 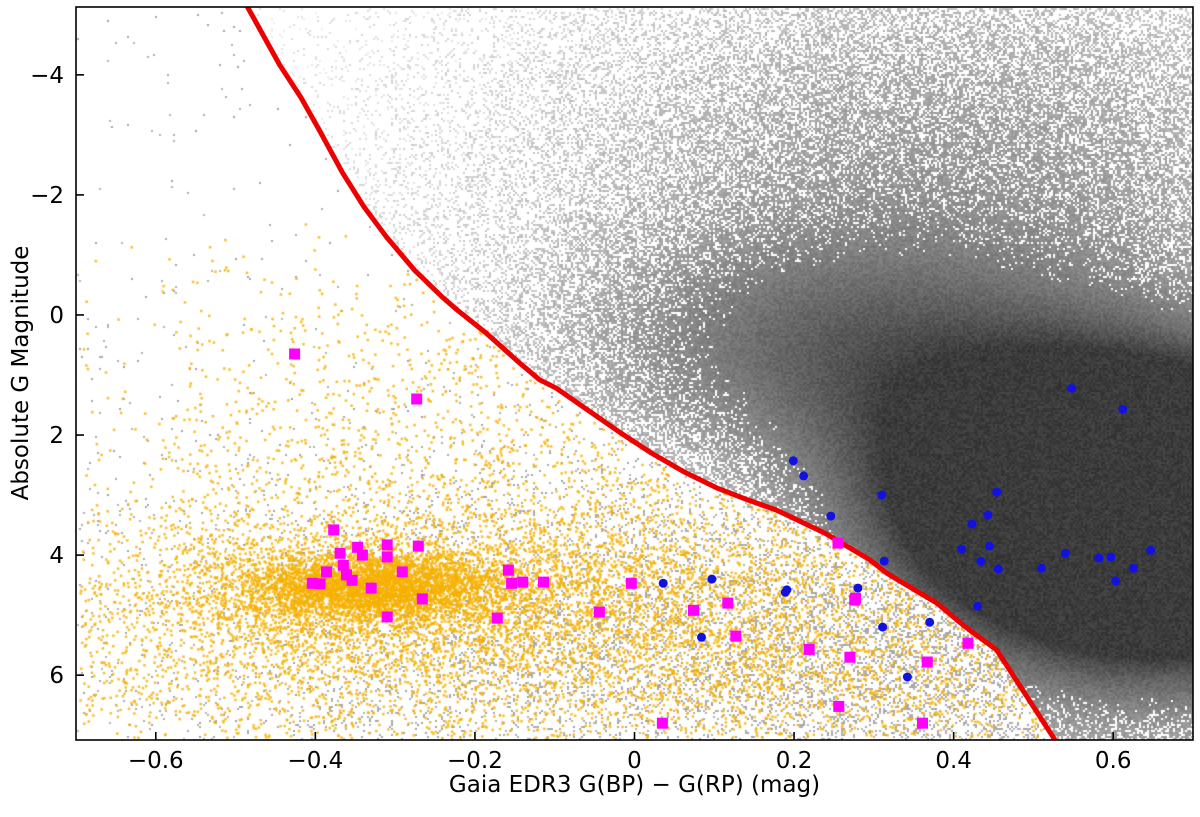 What do you see at coordinates (953, 761) in the screenshot?
I see `x-tick-label: 0.4` at bounding box center [953, 761].